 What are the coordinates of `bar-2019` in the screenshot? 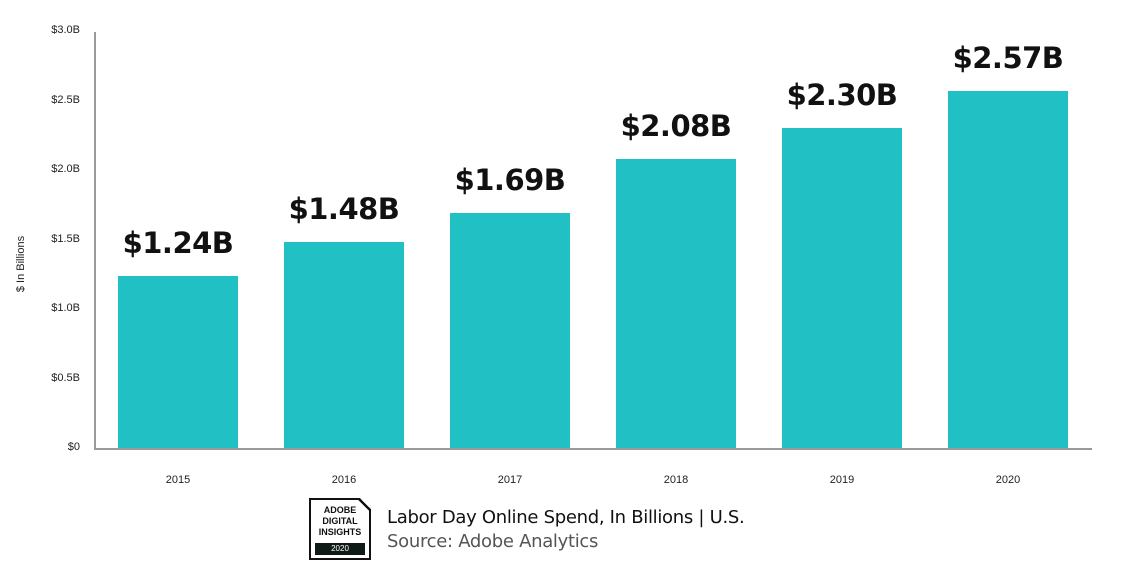 It's located at (842, 288).